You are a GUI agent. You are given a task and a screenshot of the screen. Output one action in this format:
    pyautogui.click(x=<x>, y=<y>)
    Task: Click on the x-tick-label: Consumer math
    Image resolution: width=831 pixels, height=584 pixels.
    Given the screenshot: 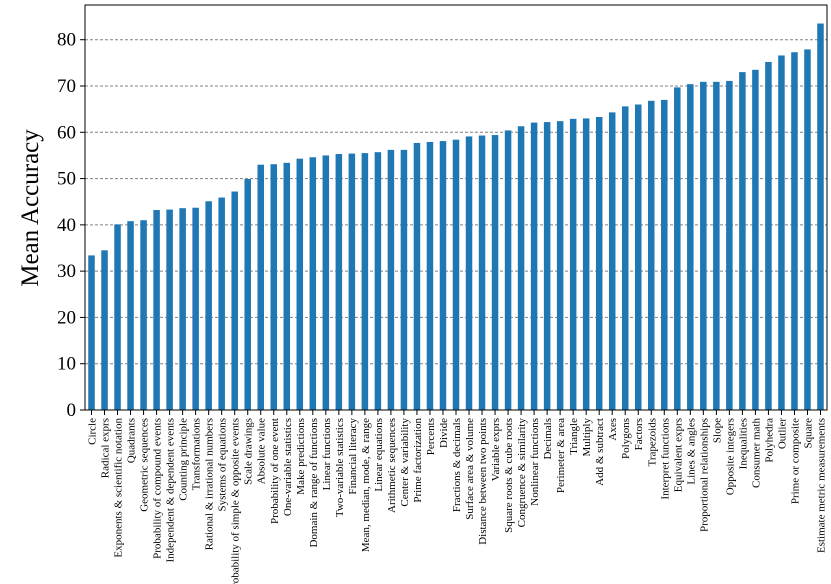 What is the action you would take?
    pyautogui.click(x=756, y=453)
    